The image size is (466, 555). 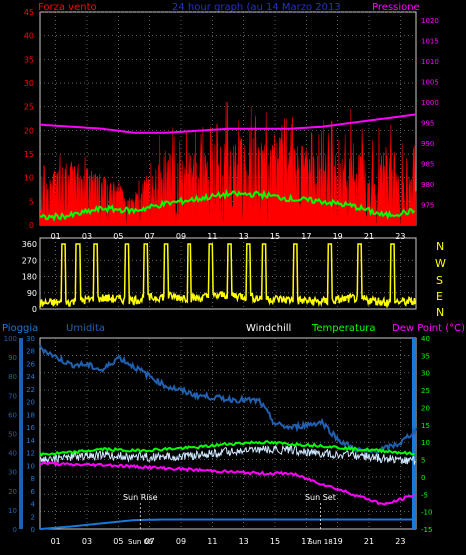 What do you see at coordinates (30, 403) in the screenshot?
I see `rain-y-tick-20: 20` at bounding box center [30, 403].